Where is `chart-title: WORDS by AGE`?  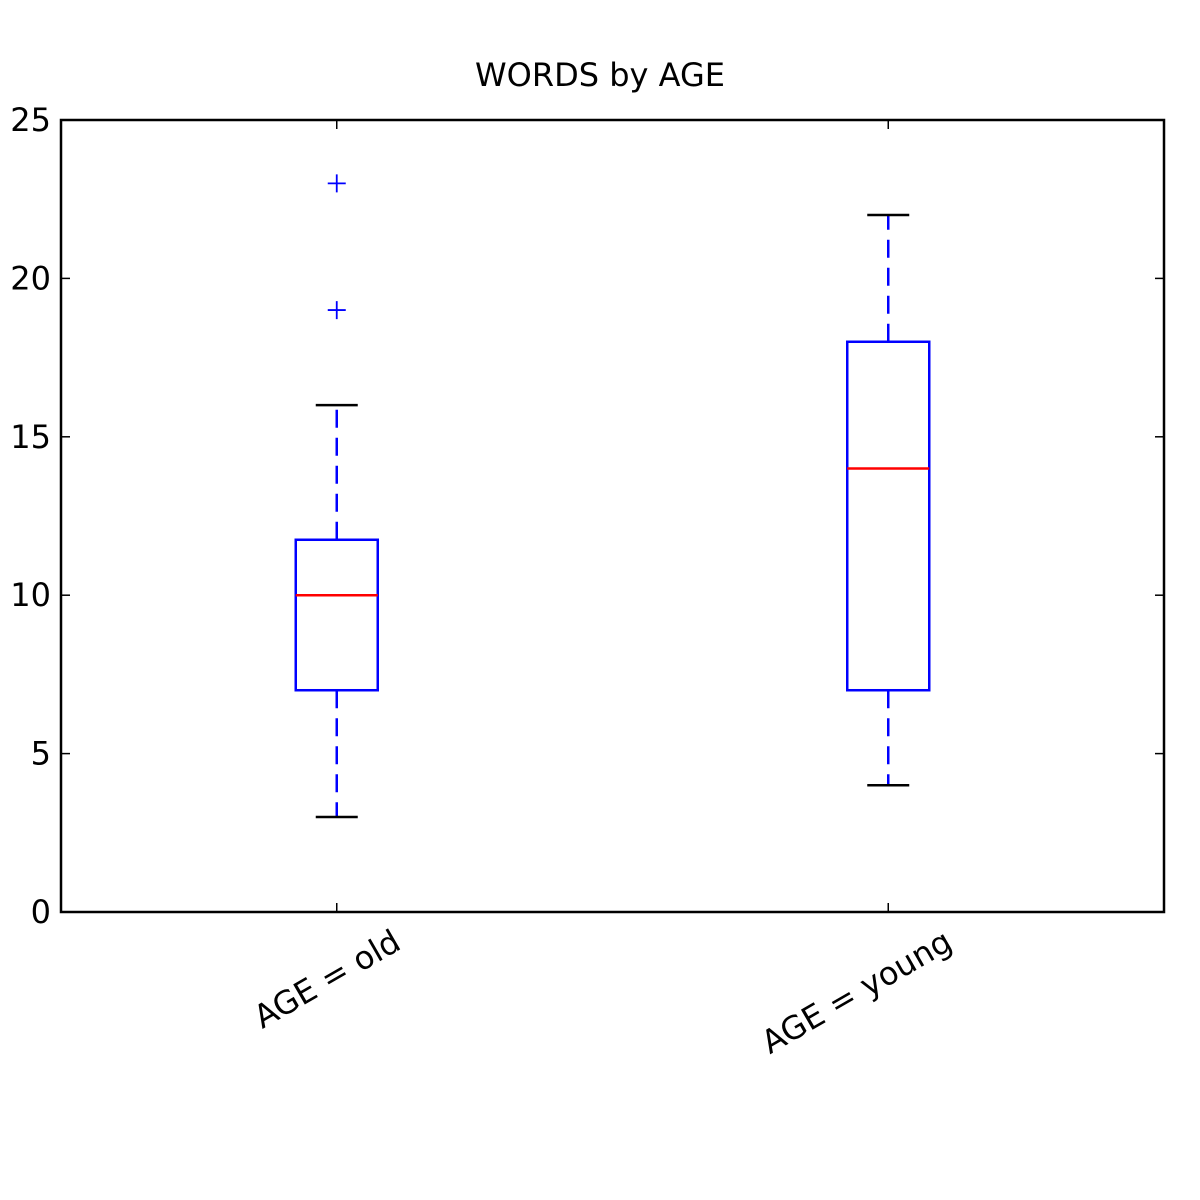
chart-title: WORDS by AGE is located at coordinates (600, 75).